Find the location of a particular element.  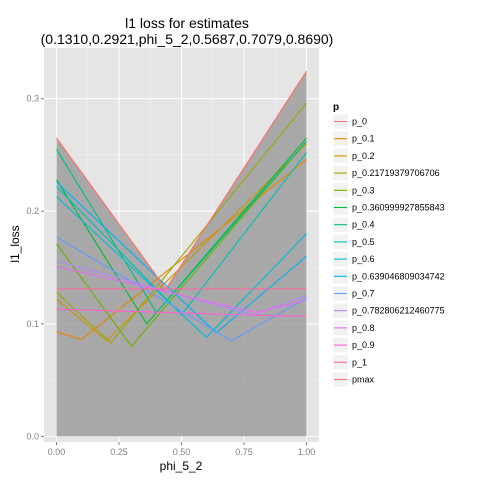

legend-label: p_0.2 is located at coordinates (363, 156).